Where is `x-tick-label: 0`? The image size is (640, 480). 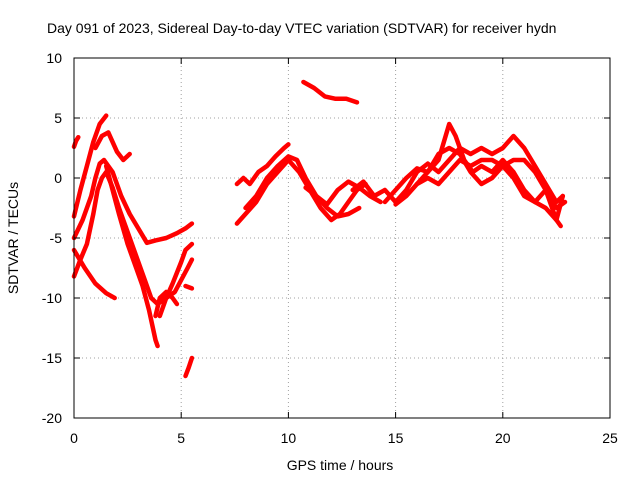
x-tick-label: 0 is located at coordinates (74, 438).